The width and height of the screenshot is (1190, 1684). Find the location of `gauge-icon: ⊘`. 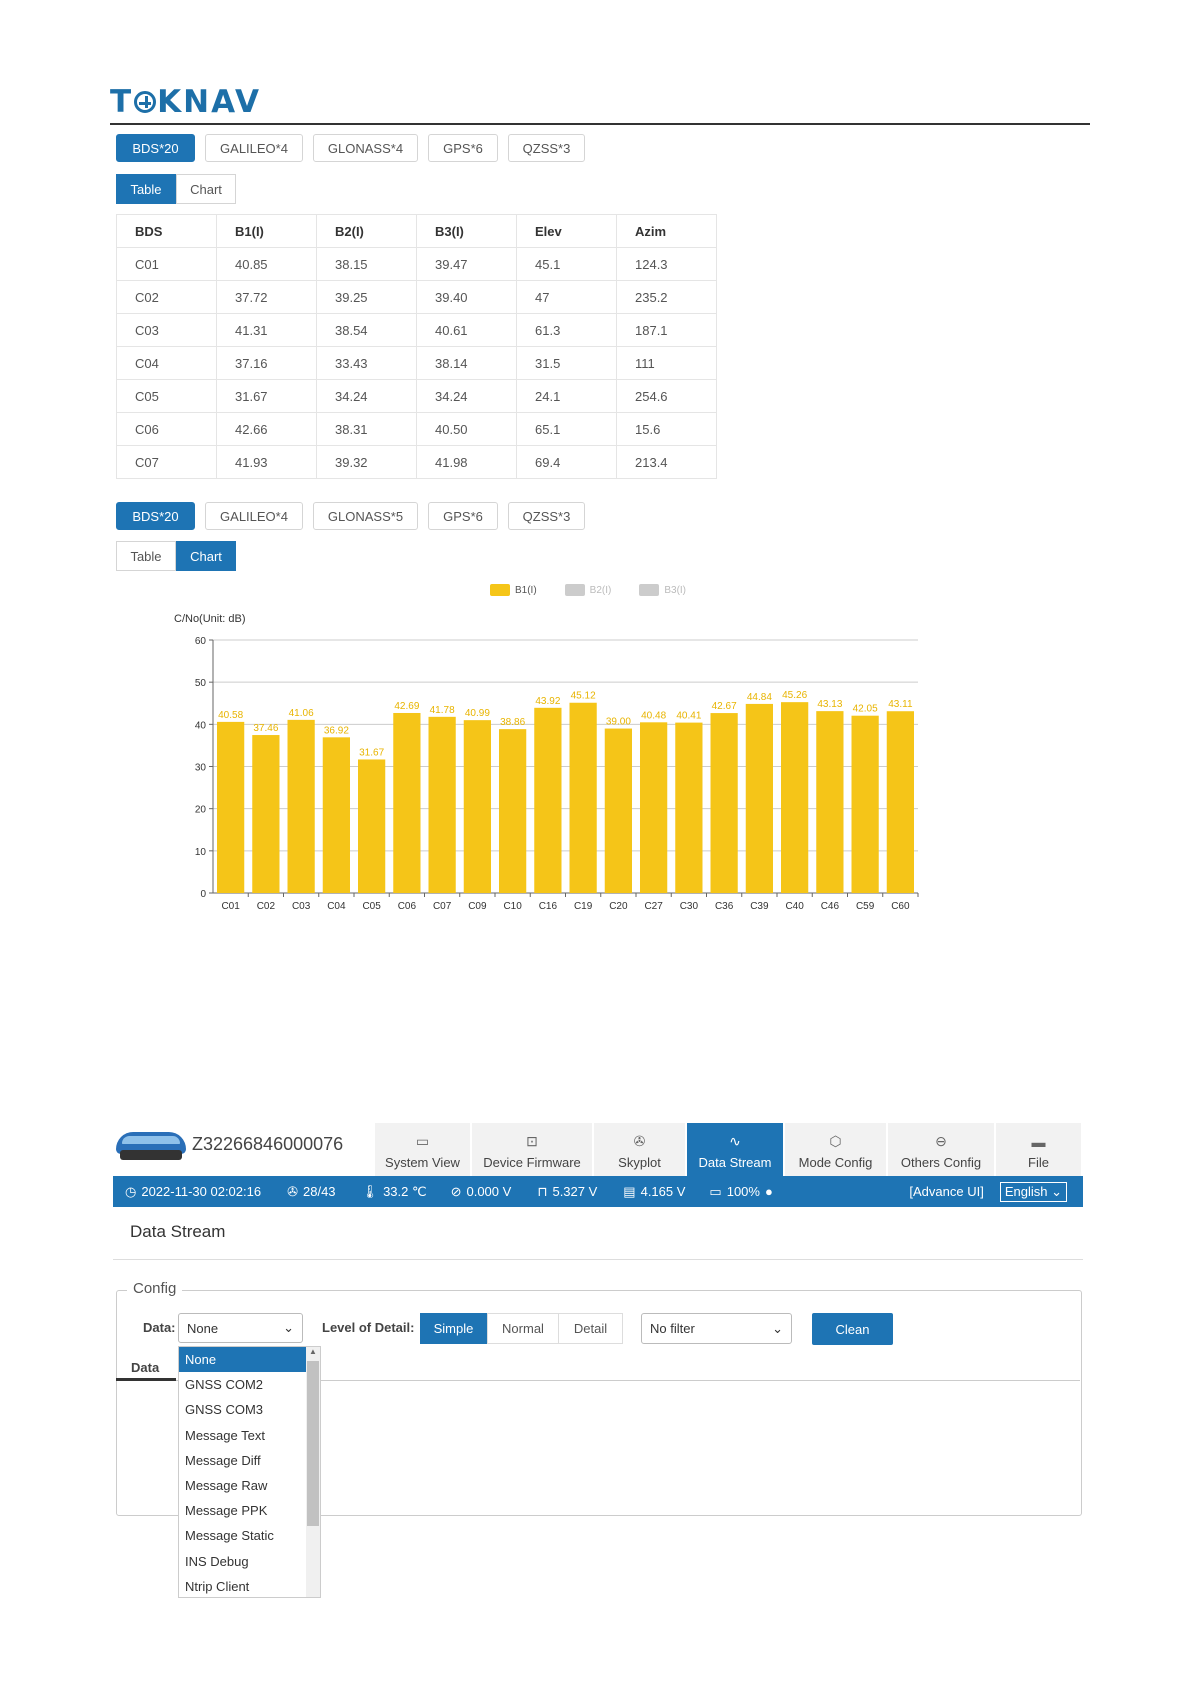

gauge-icon: ⊘ is located at coordinates (456, 1191).